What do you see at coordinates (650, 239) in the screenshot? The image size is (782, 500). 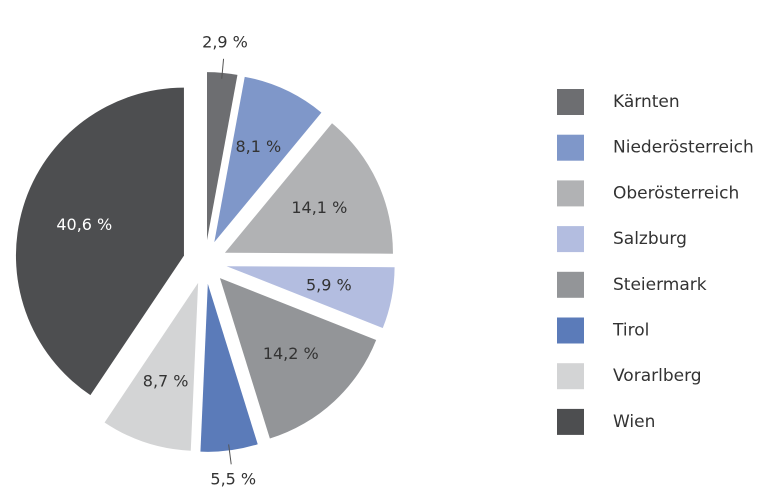 I see `legend-label: Salzburg` at bounding box center [650, 239].